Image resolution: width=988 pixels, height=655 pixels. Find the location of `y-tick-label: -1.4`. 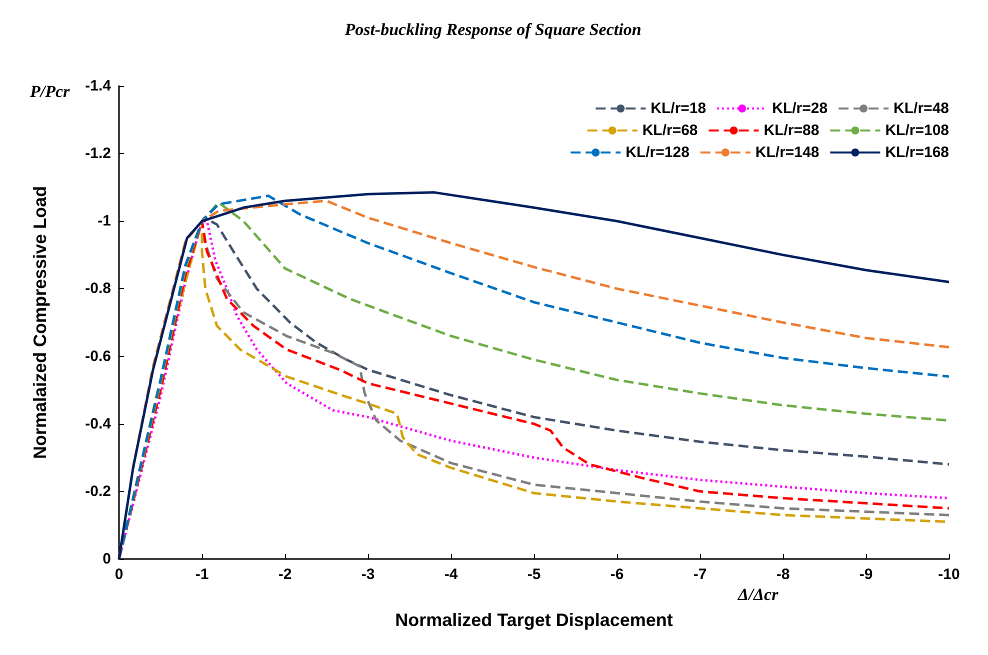

y-tick-label: -1.4 is located at coordinates (98, 86).